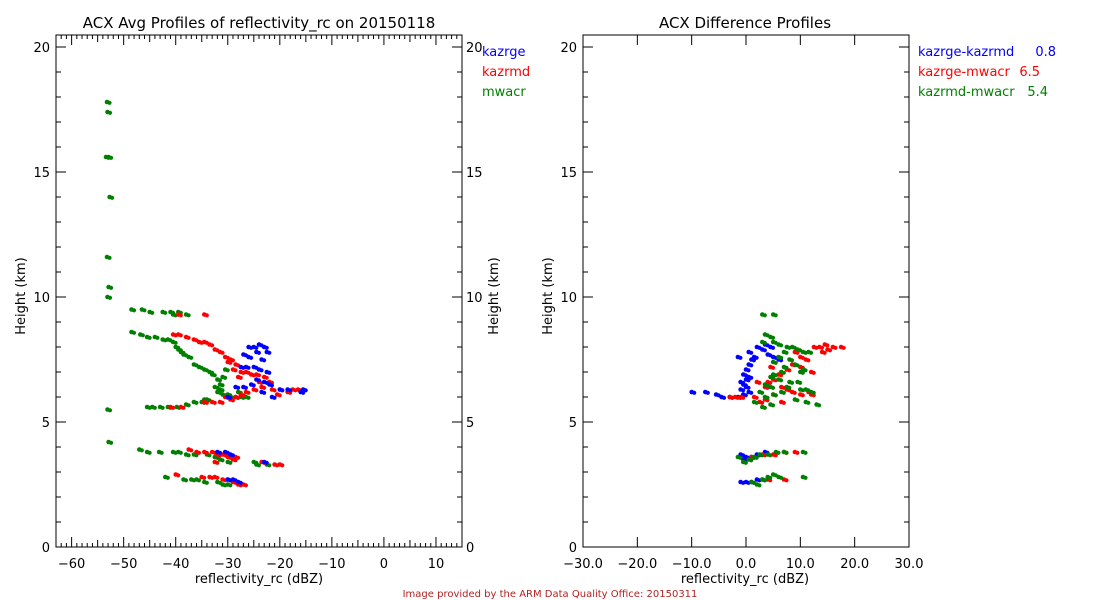 The height and width of the screenshot is (600, 1100). I want to click on series-kazrmd-mwacr, so click(778, 400).